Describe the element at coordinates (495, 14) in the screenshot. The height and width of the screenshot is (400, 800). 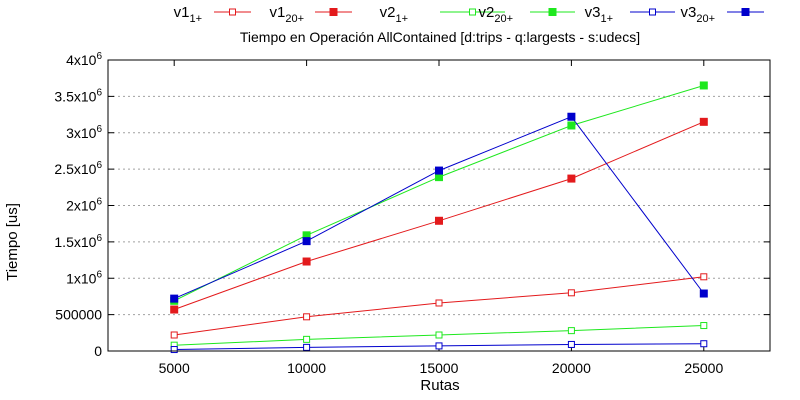
I see `legend-label: v220+` at that location.